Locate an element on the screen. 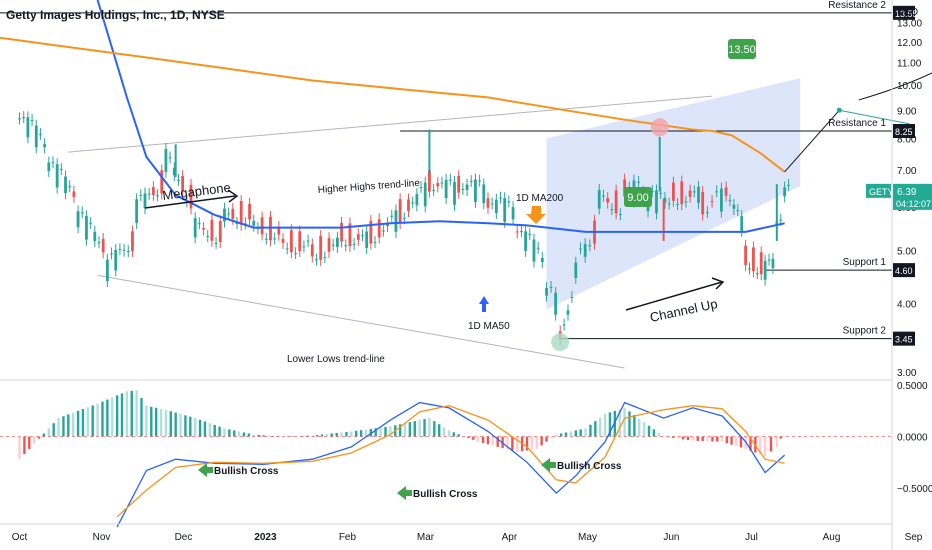 This screenshot has height=550, width=932. ticker-tag-box is located at coordinates (878, 190).